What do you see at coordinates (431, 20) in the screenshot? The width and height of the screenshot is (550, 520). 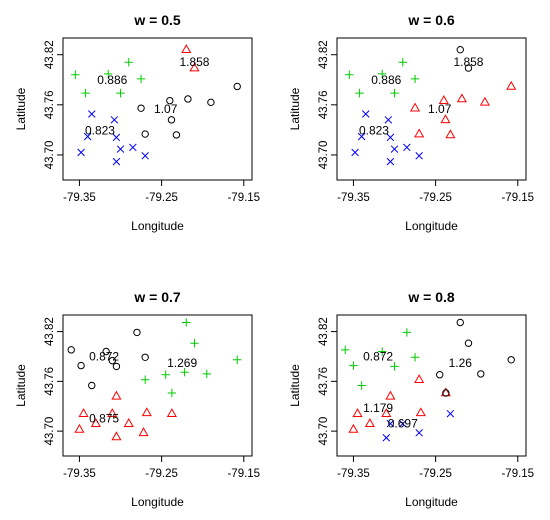 I see `chart-title: w = 0.6` at bounding box center [431, 20].